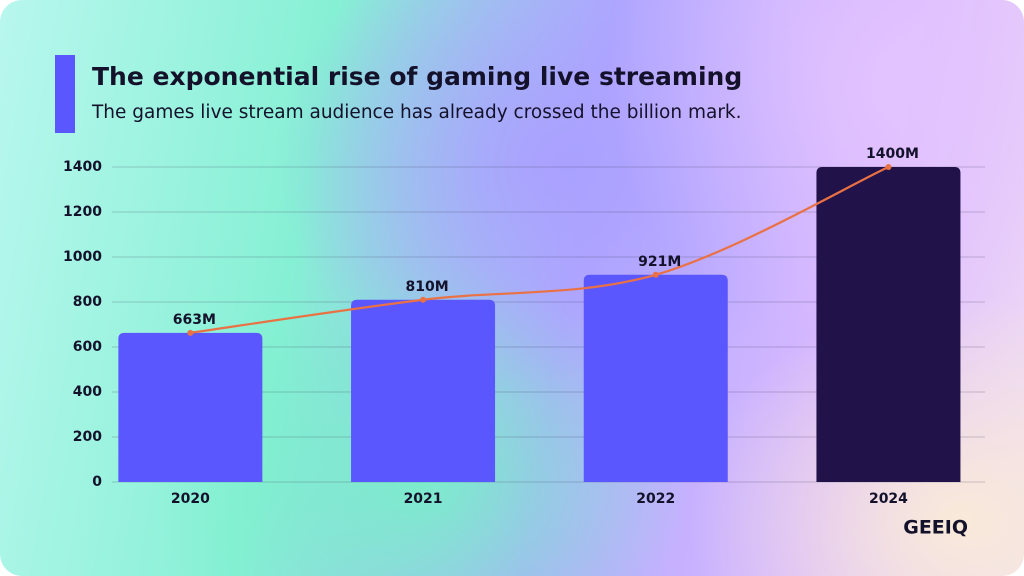 The image size is (1024, 576). I want to click on x-tick-label: 2024, so click(888, 499).